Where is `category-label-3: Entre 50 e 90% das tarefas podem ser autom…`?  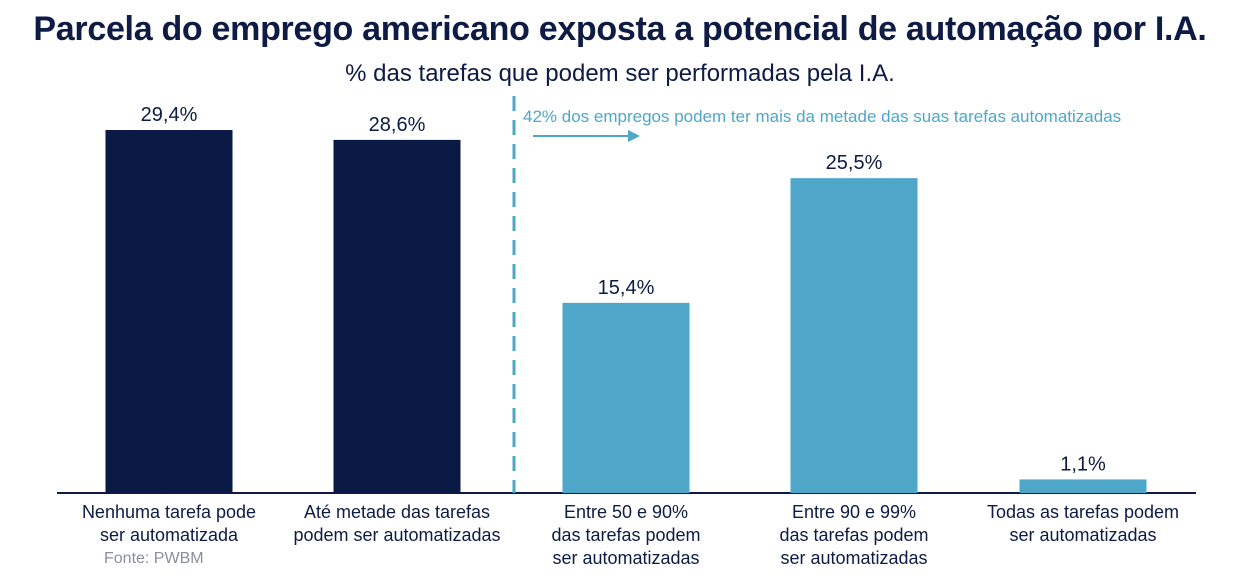
category-label-3: Entre 50 e 90% das tarefas podem ser autom… is located at coordinates (625, 535).